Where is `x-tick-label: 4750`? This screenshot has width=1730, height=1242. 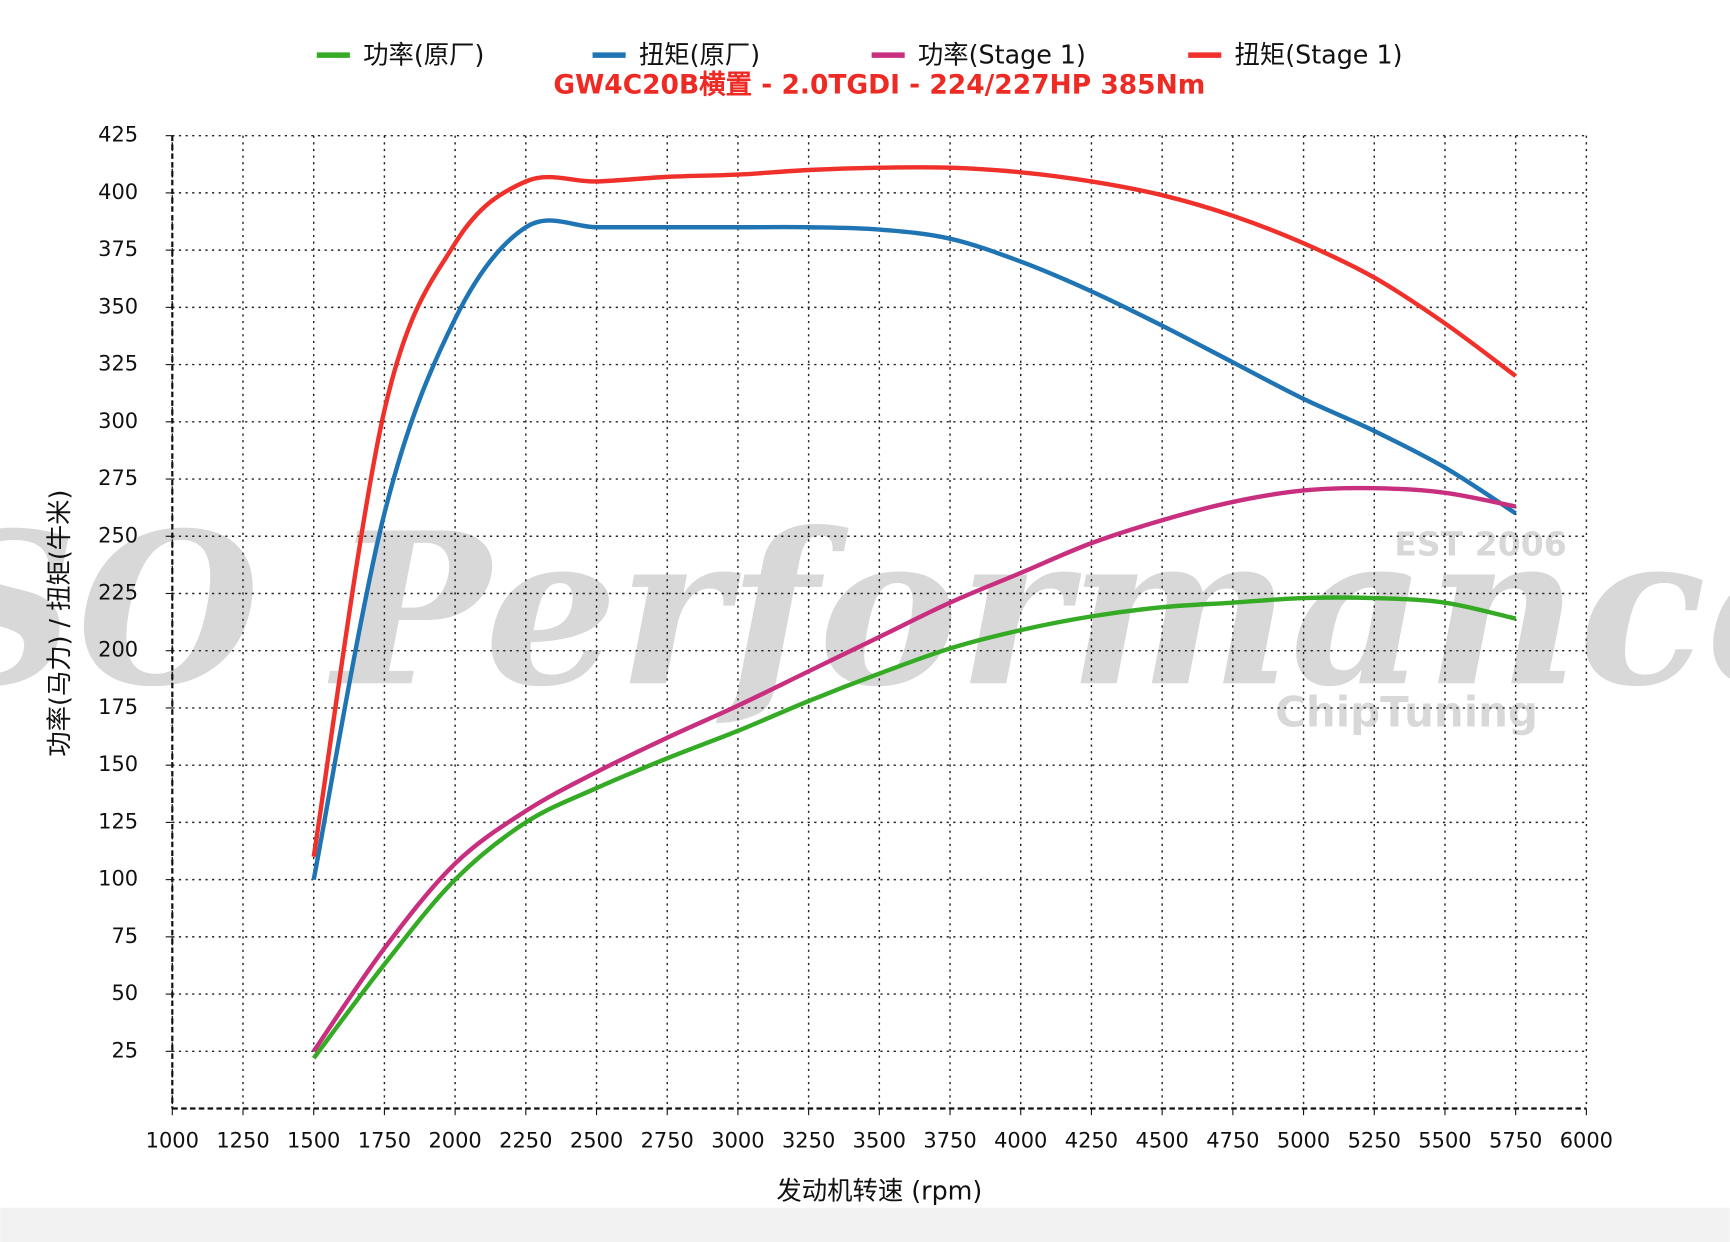
x-tick-label: 4750 is located at coordinates (1232, 1141).